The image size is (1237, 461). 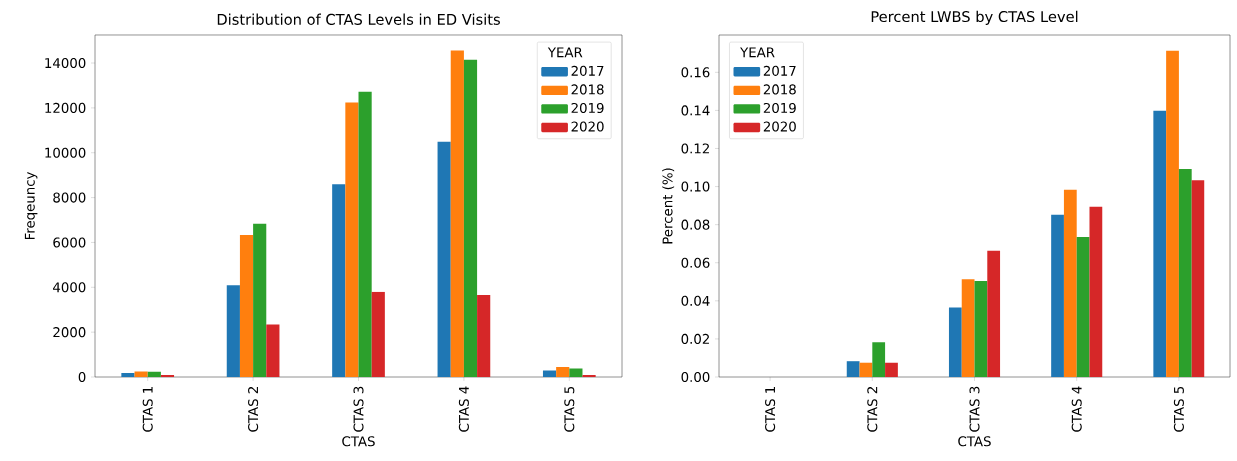 What do you see at coordinates (695, 148) in the screenshot?
I see `y-tick-label: 0.12` at bounding box center [695, 148].